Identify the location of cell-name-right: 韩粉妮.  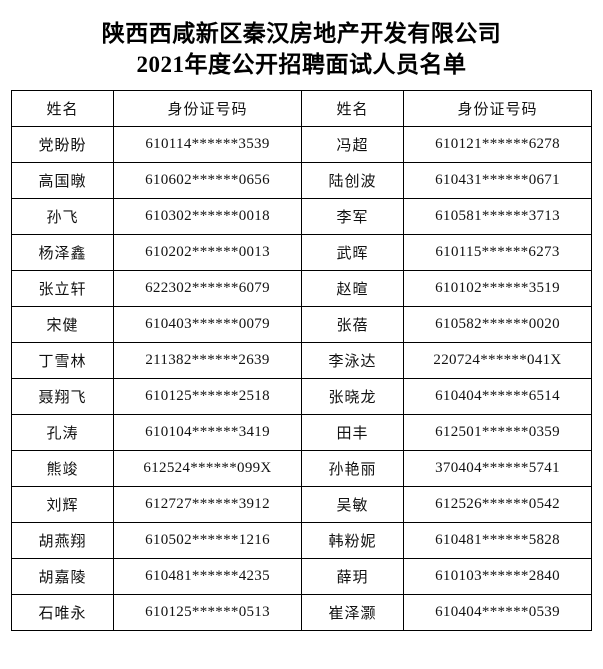
(352, 540).